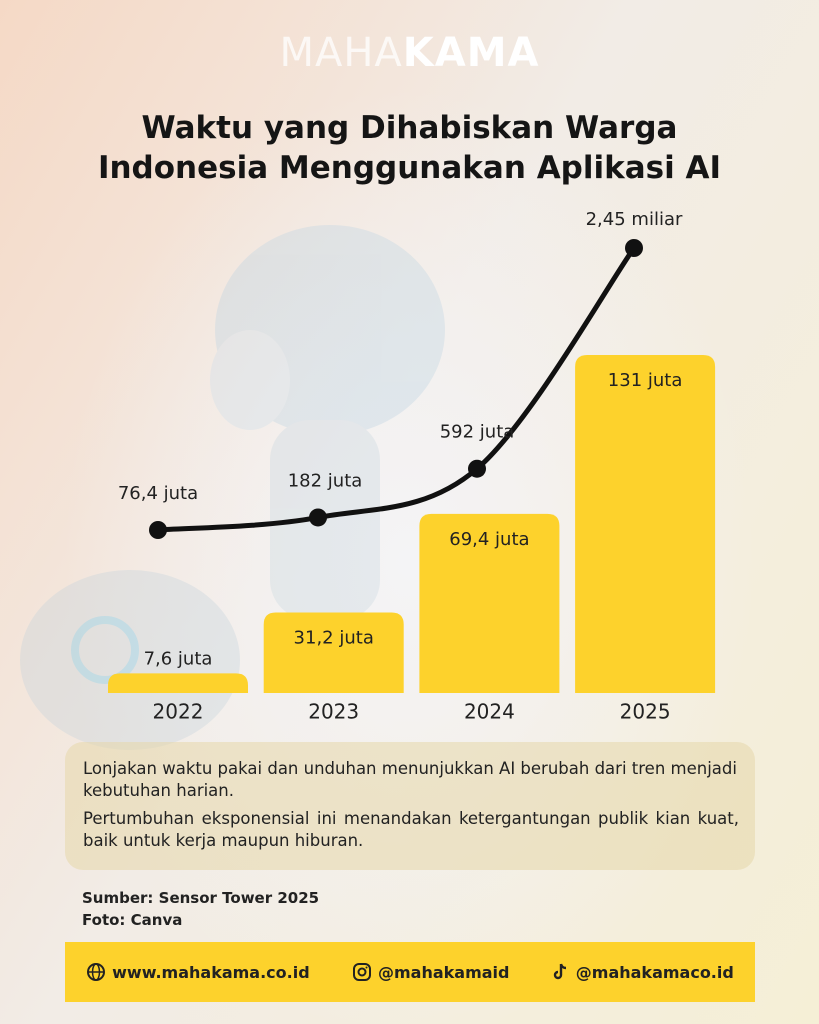  What do you see at coordinates (178, 712) in the screenshot?
I see `x-tick-label: 2022` at bounding box center [178, 712].